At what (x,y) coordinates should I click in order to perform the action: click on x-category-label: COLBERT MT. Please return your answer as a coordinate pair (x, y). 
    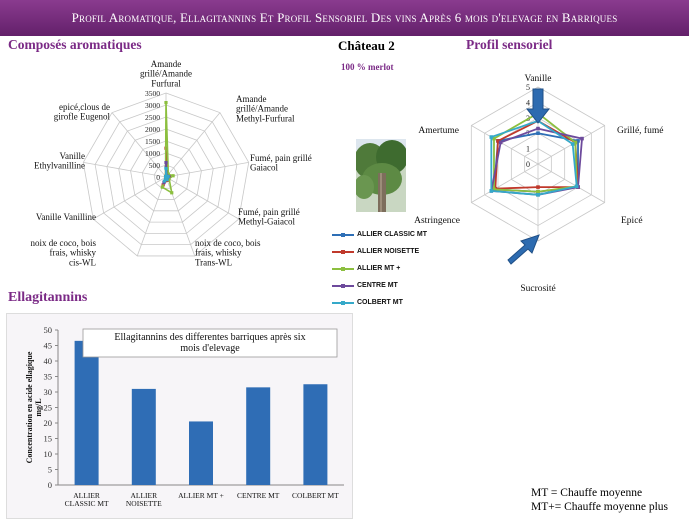
    Looking at the image, I should click on (315, 495).